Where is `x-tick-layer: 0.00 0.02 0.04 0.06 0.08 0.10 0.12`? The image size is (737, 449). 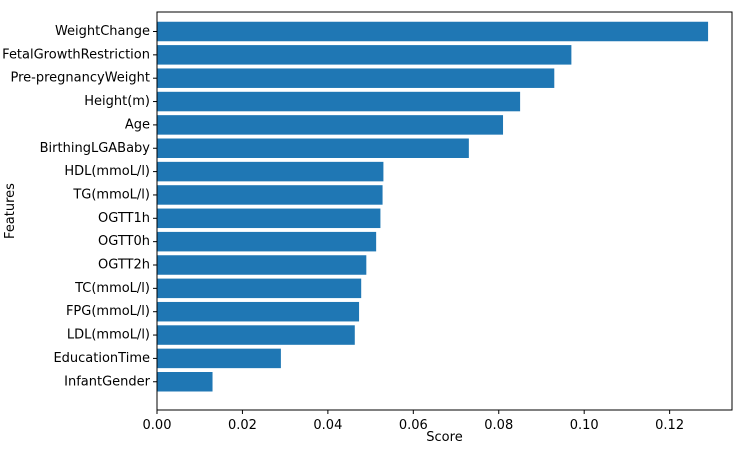 x-tick-layer: 0.00 0.02 0.04 0.06 0.08 0.10 0.12 is located at coordinates (413, 421).